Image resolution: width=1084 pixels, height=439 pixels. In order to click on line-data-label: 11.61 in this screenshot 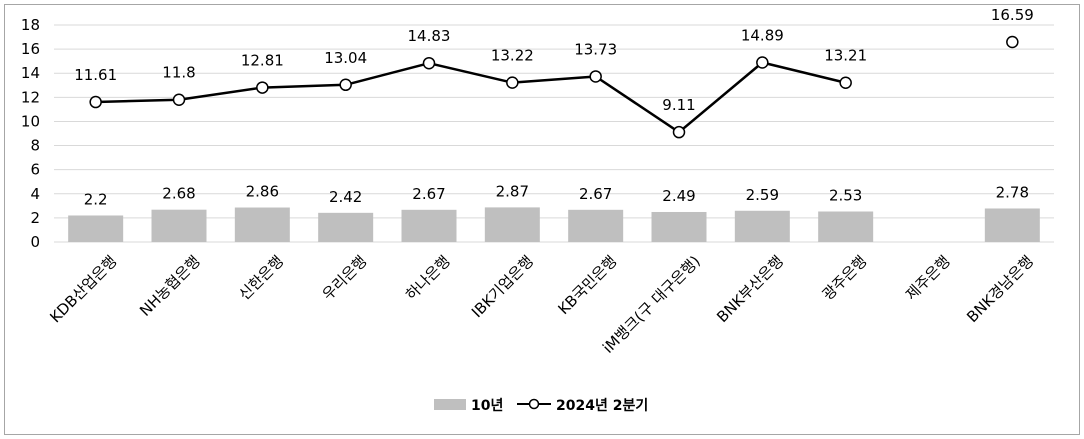, I will do `click(95, 75)`.